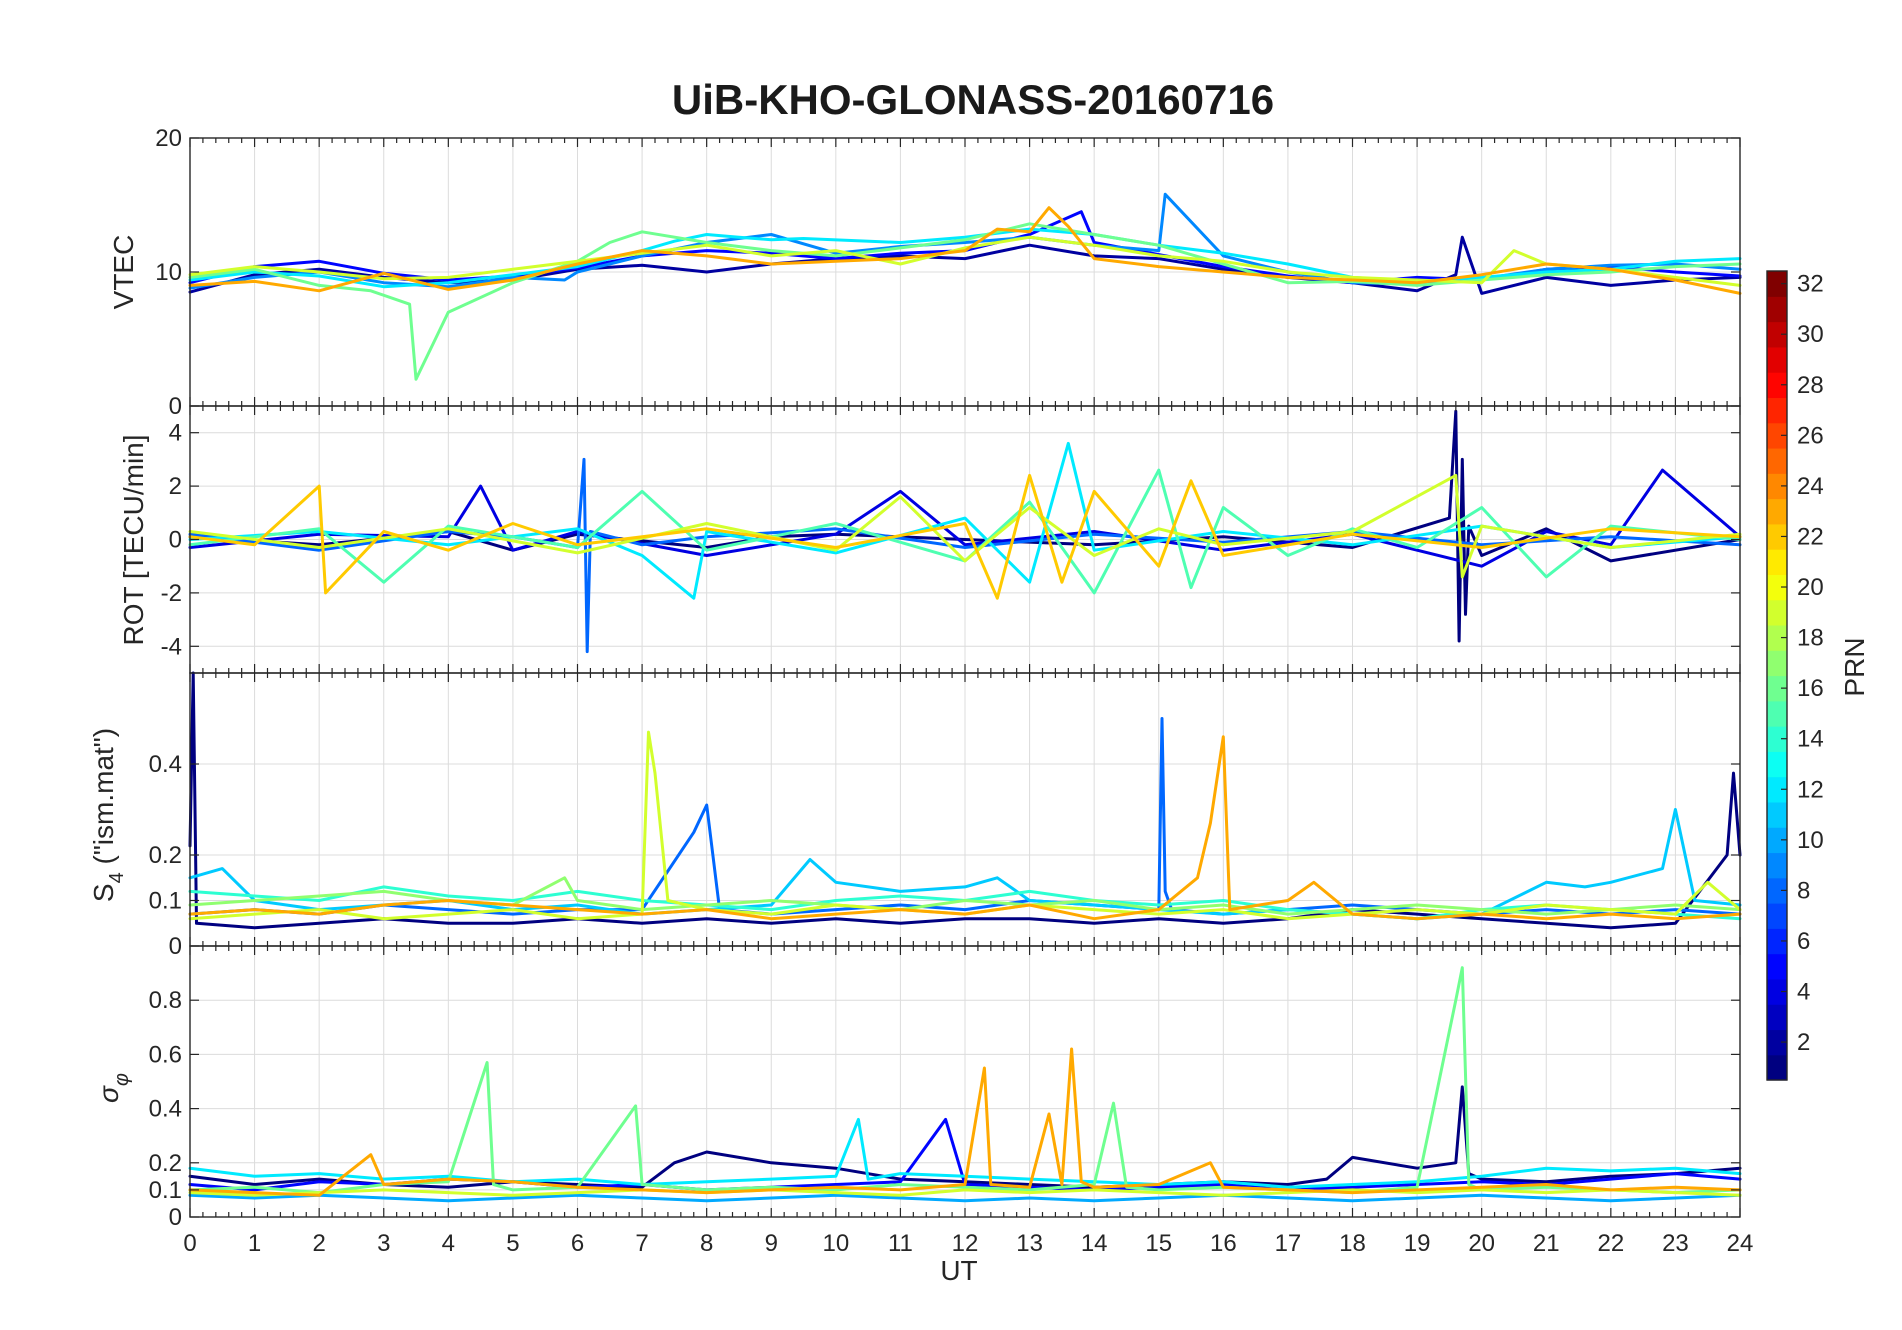  What do you see at coordinates (706, 1243) in the screenshot?
I see `x-tick-label: 8` at bounding box center [706, 1243].